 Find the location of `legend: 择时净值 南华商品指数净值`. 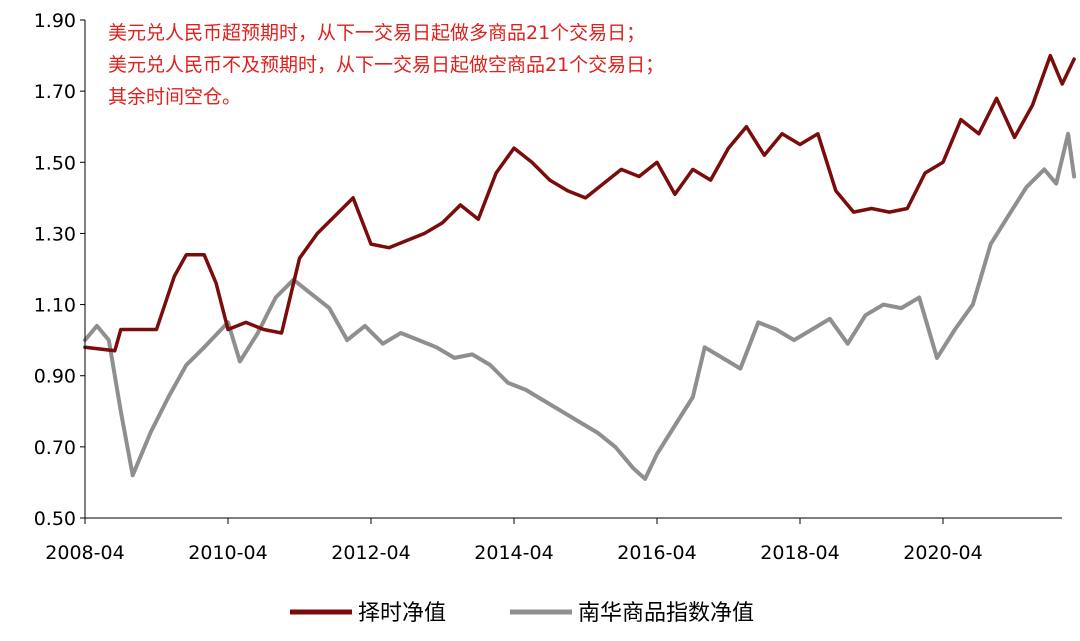

legend: 择时净值 南华商品指数净值 is located at coordinates (522, 613).